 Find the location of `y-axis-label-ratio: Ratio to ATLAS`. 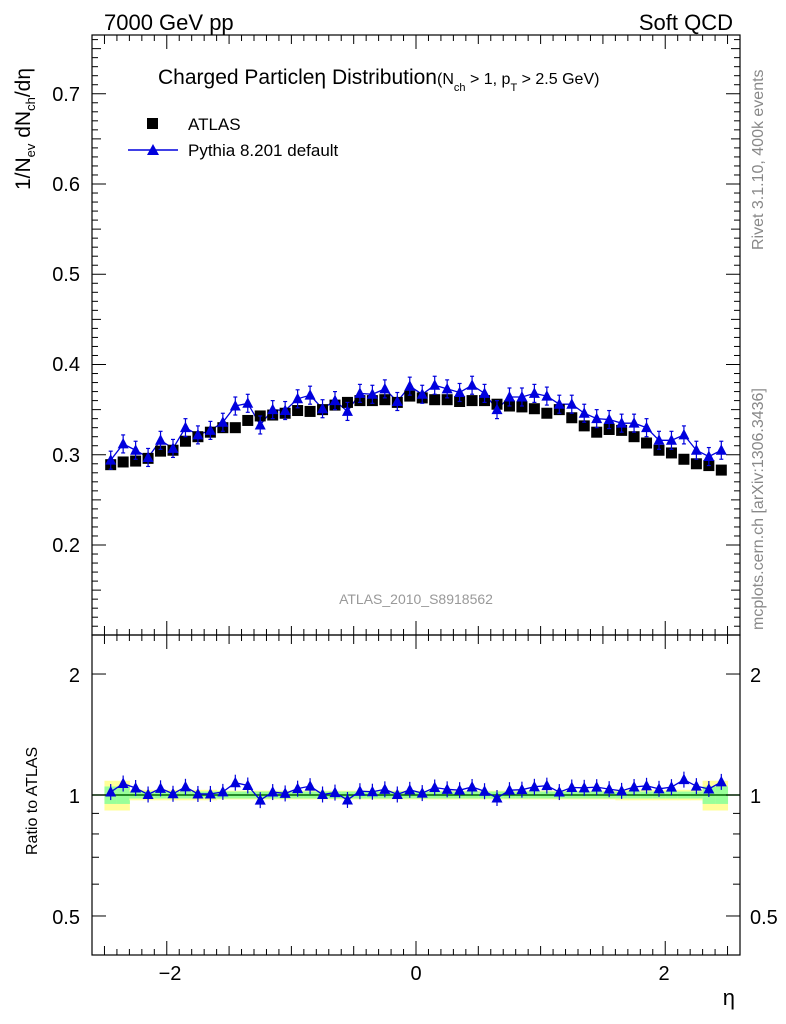

y-axis-label-ratio: Ratio to ATLAS is located at coordinates (32, 801).